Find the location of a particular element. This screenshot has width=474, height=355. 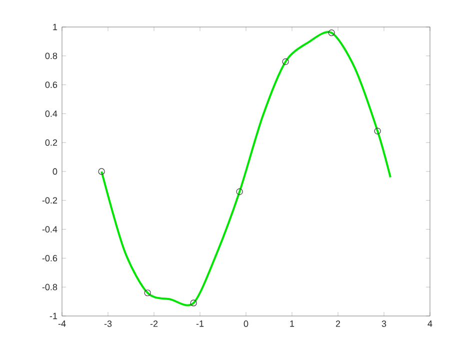

x-tick-label: 0 is located at coordinates (246, 323).